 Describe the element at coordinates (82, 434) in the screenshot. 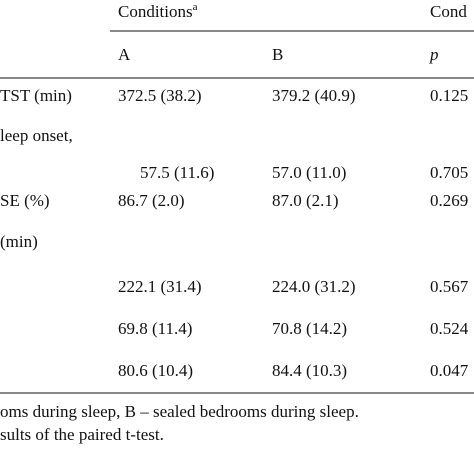

I see `footnote: sults of the paired t-test.` at that location.